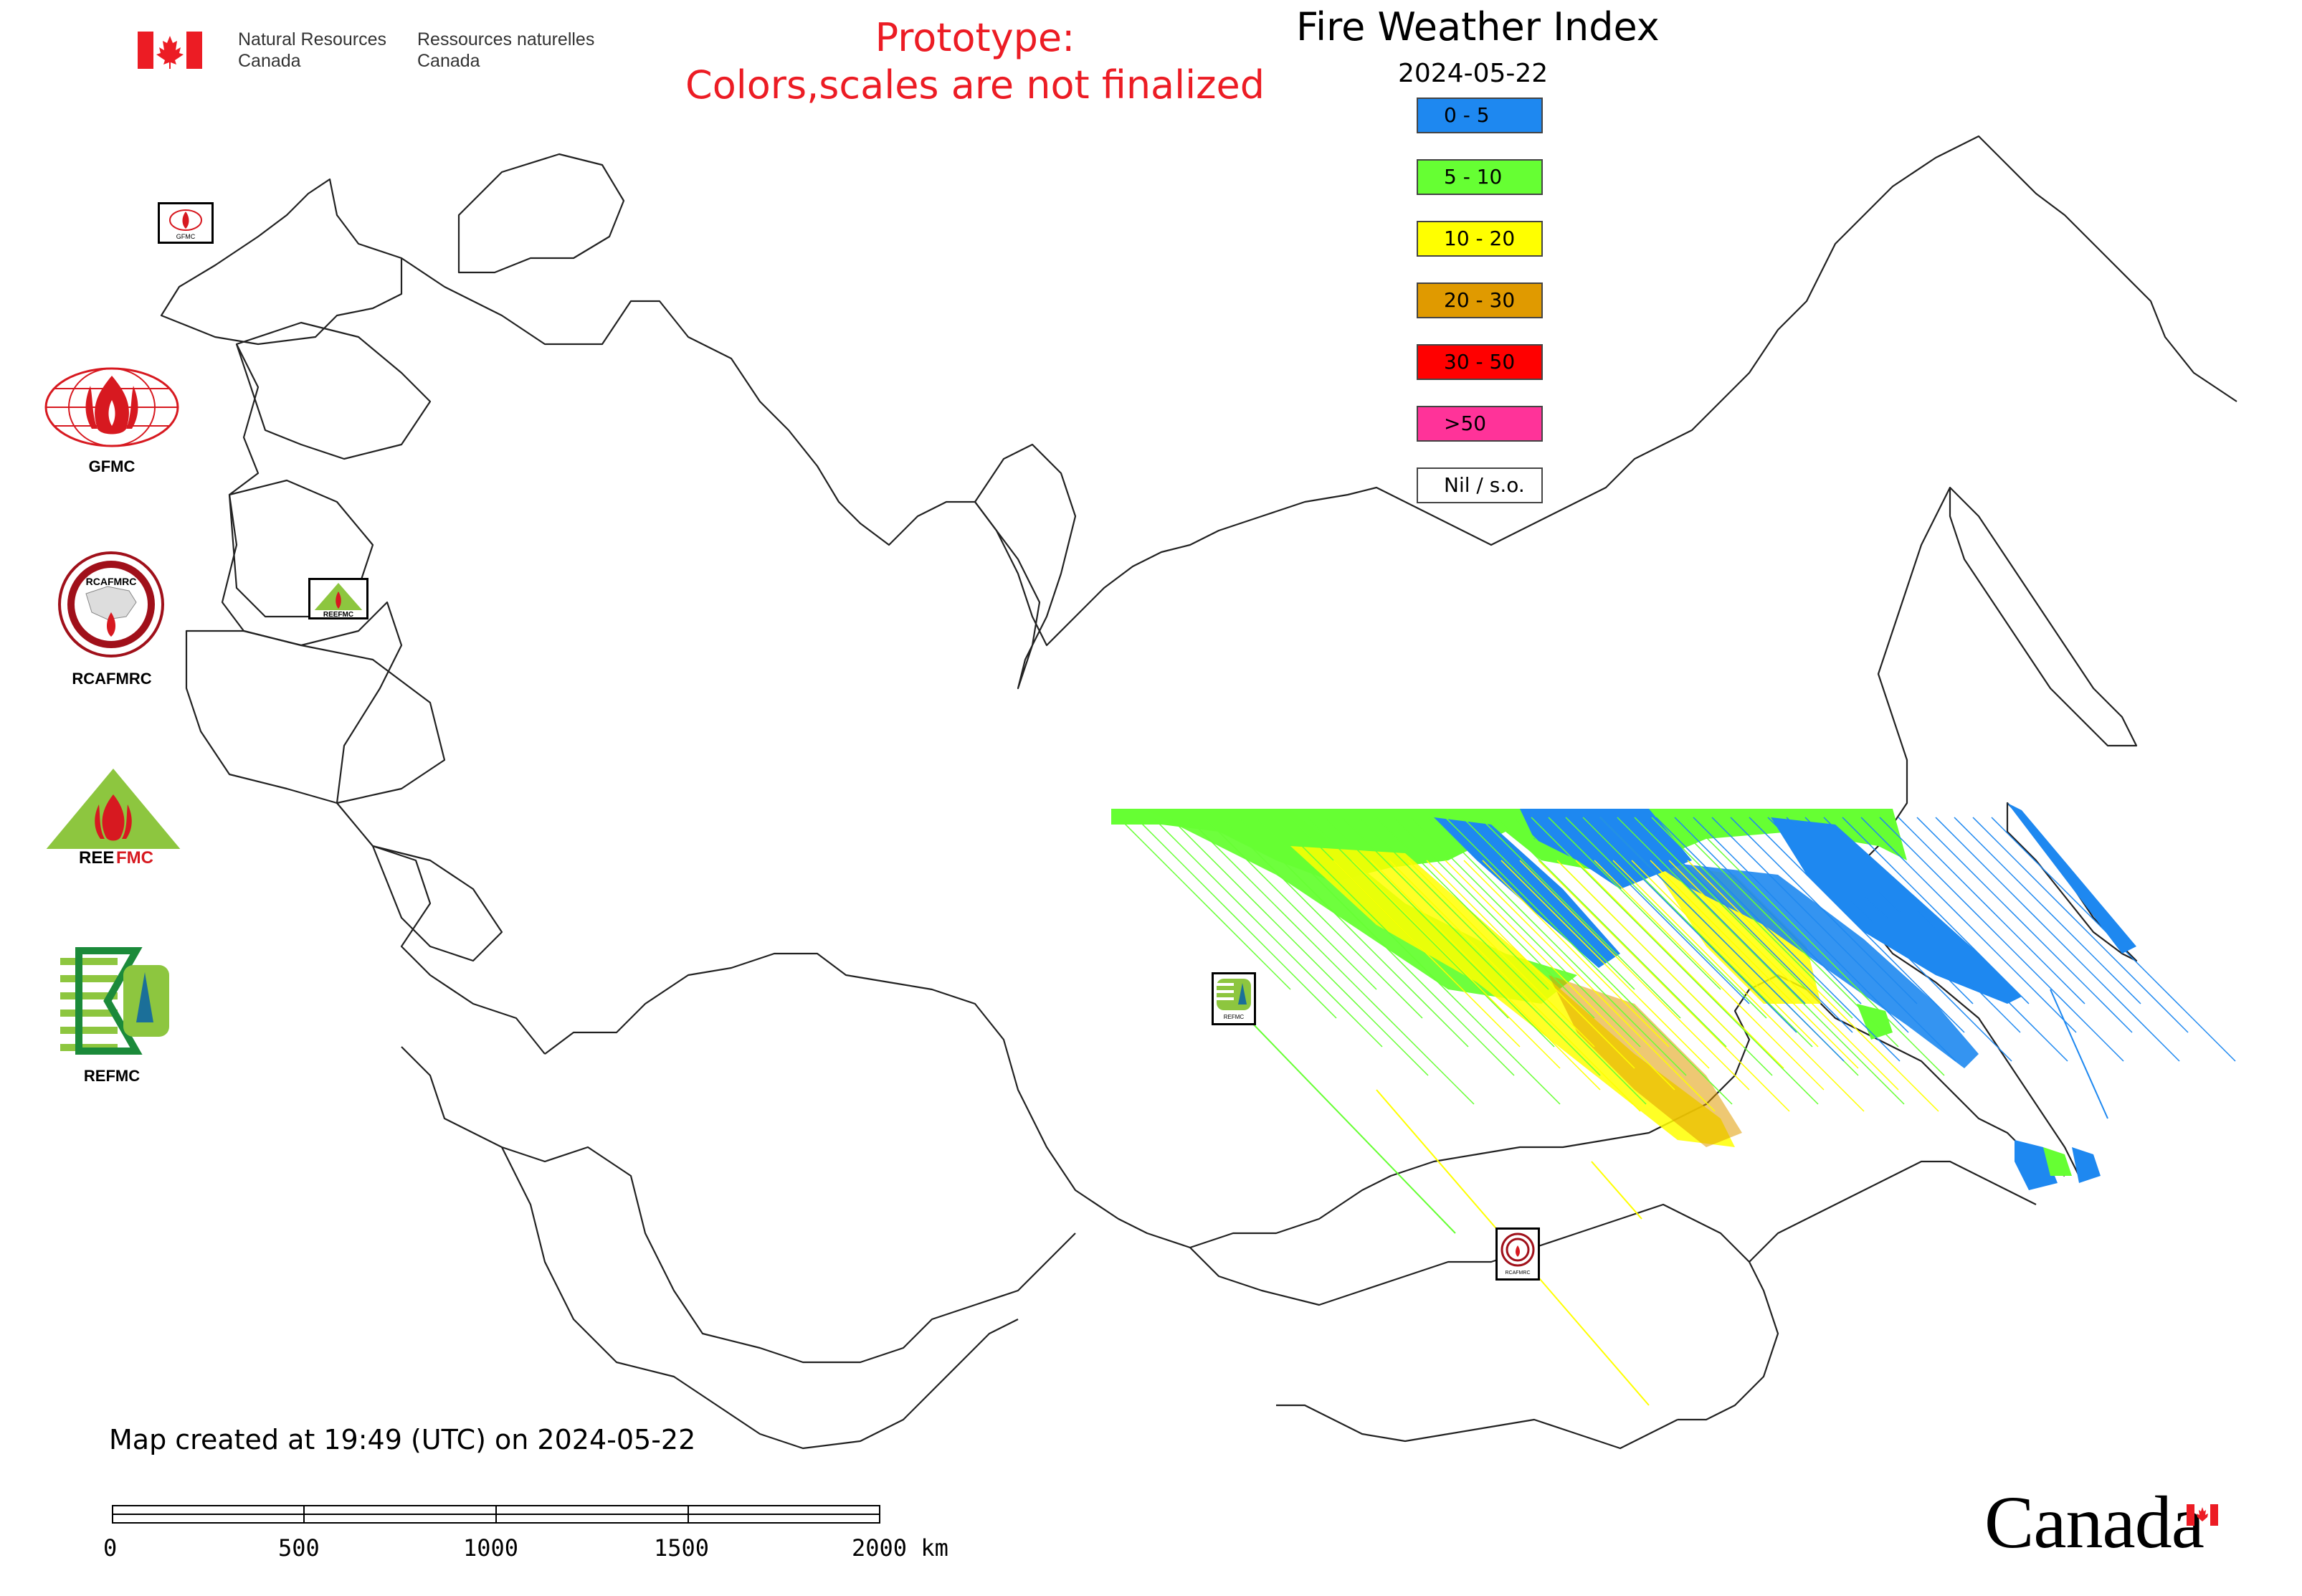  Describe the element at coordinates (170, 50) in the screenshot. I see `canada-flag-icon` at that location.